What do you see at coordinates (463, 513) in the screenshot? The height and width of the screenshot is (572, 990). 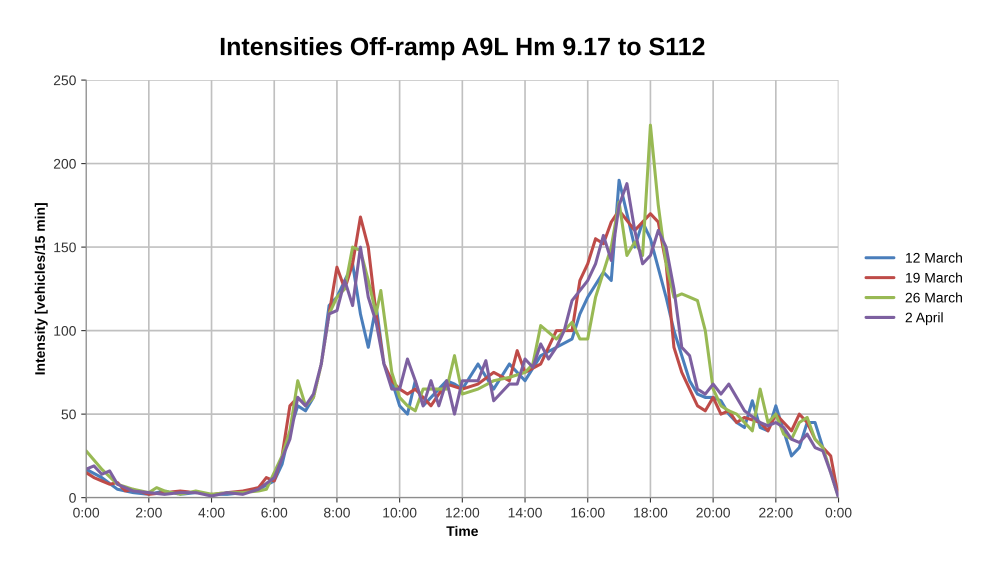 I see `x-tick-label: 12:00` at bounding box center [463, 513].